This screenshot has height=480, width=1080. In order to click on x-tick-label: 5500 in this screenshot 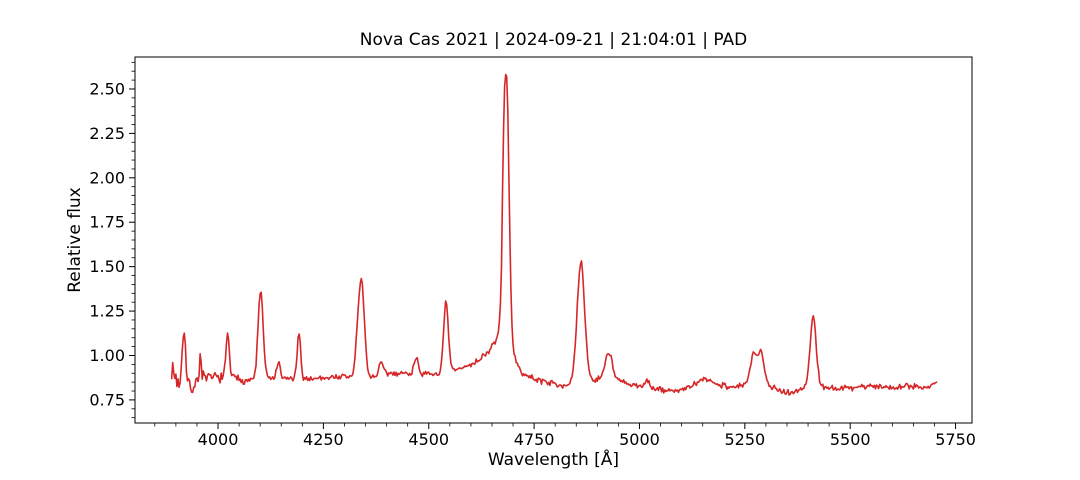, I will do `click(850, 439)`.